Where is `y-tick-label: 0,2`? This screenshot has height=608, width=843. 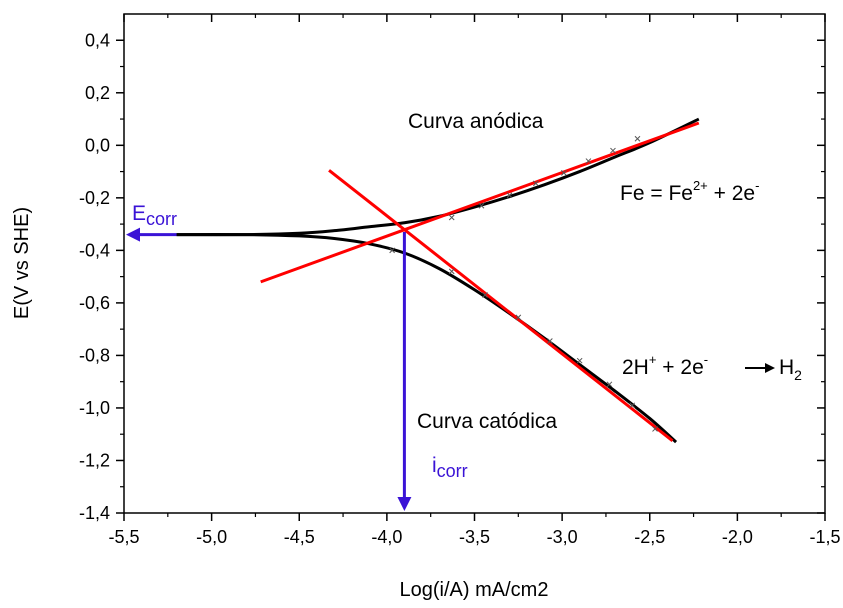
y-tick-label: 0,2 is located at coordinates (97, 93).